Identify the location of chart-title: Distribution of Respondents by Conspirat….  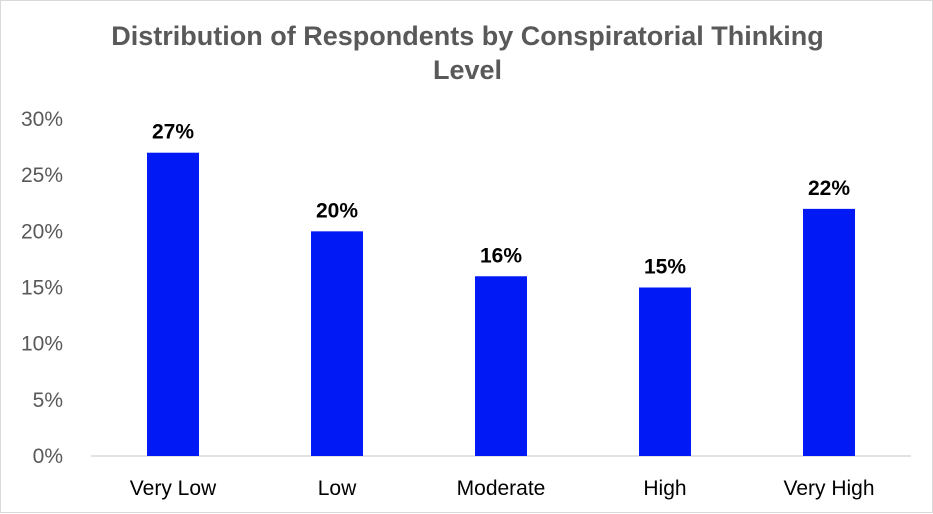
(467, 53).